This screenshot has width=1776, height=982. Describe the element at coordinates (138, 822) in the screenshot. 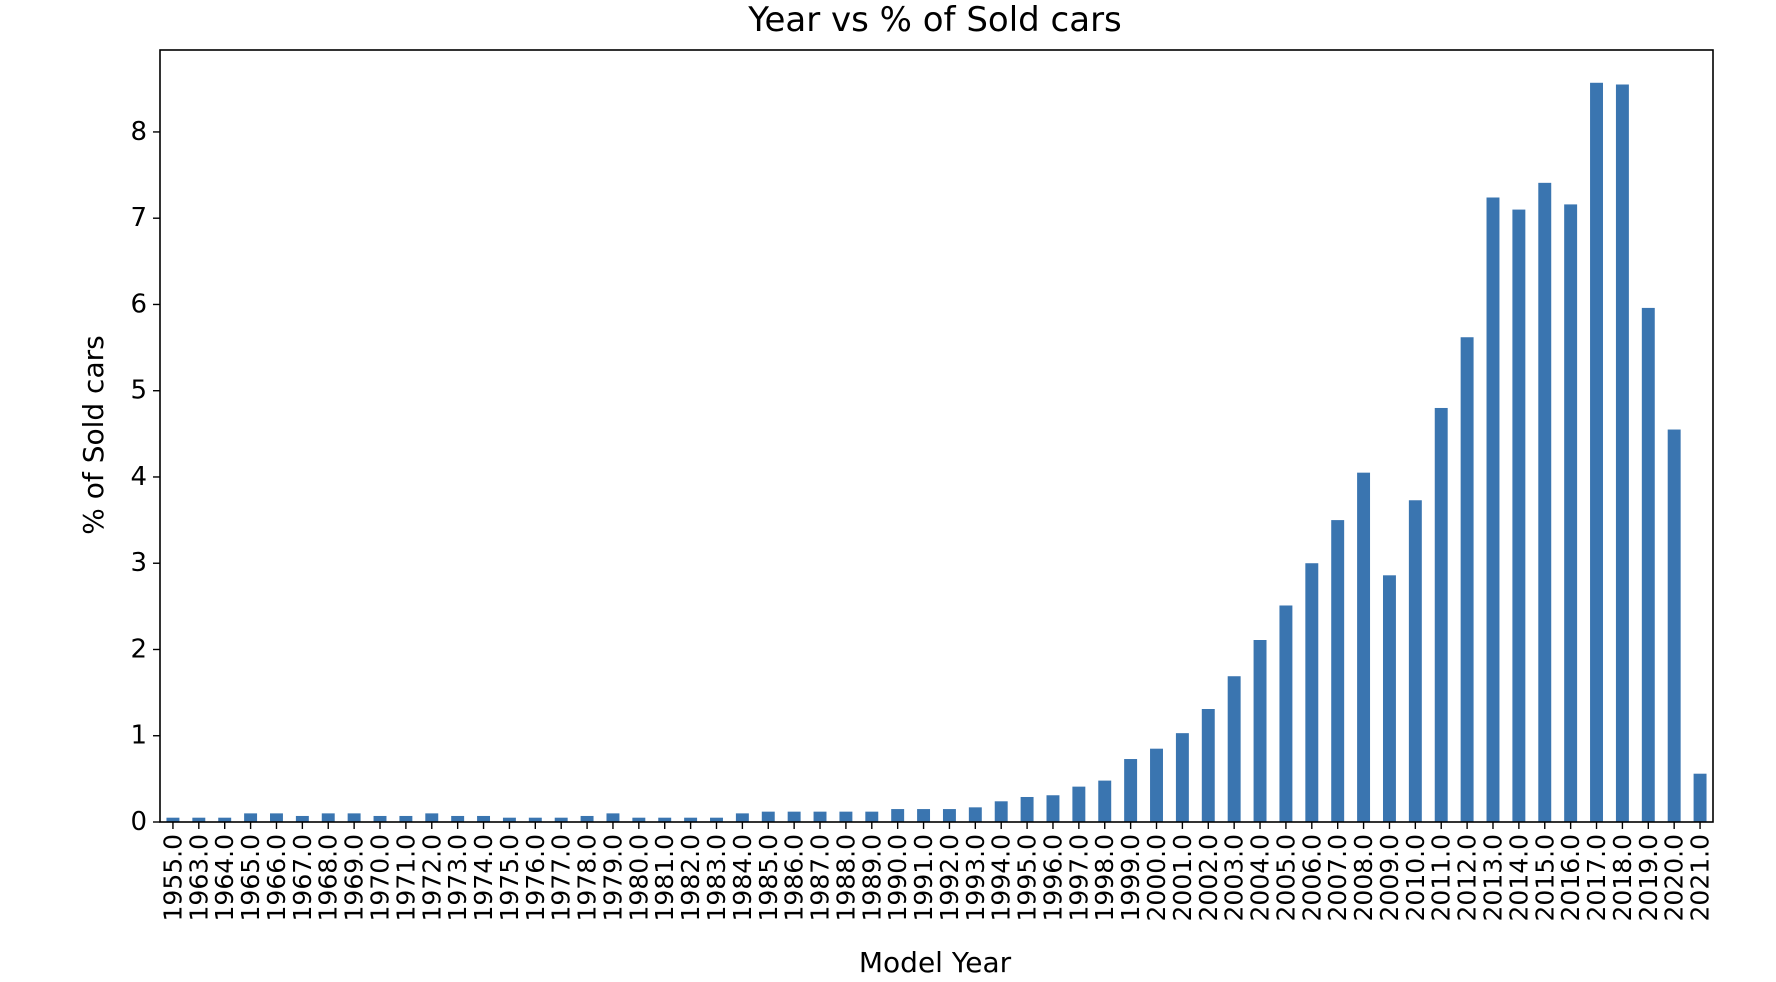

I see `y-tick-label: 0` at that location.